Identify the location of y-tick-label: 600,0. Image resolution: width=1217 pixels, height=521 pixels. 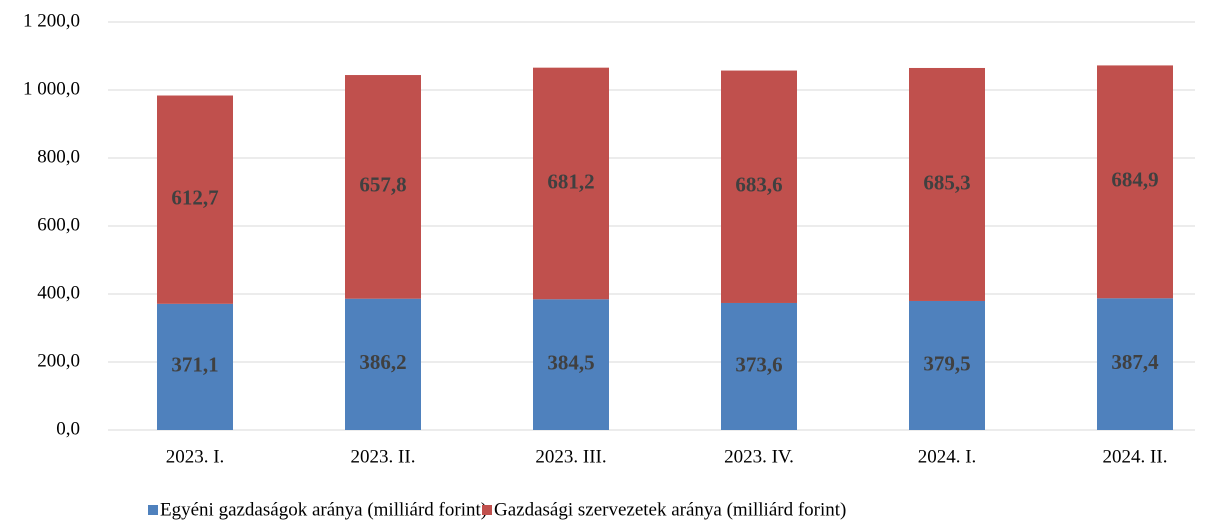
(58, 224).